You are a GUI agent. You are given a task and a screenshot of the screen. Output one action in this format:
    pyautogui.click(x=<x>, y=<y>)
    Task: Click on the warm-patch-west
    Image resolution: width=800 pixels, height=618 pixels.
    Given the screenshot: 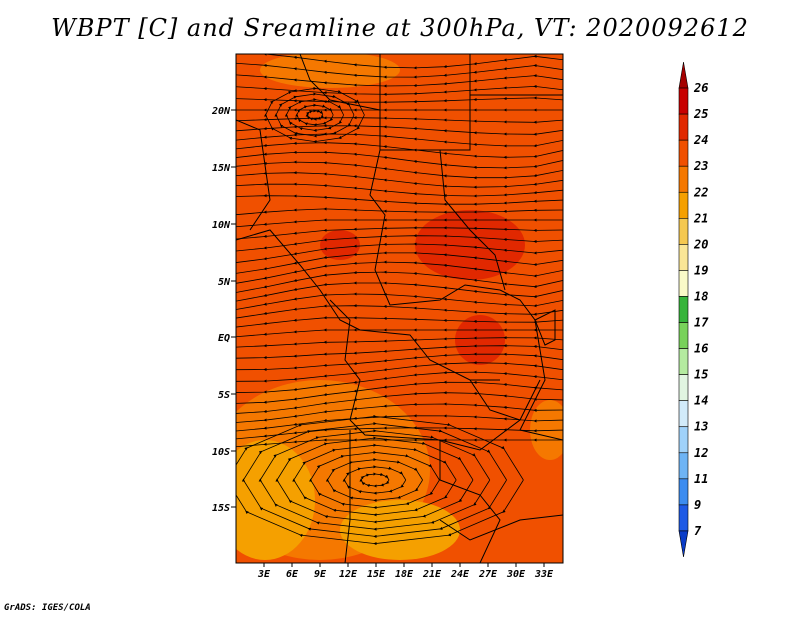 What is the action you would take?
    pyautogui.click(x=340, y=245)
    